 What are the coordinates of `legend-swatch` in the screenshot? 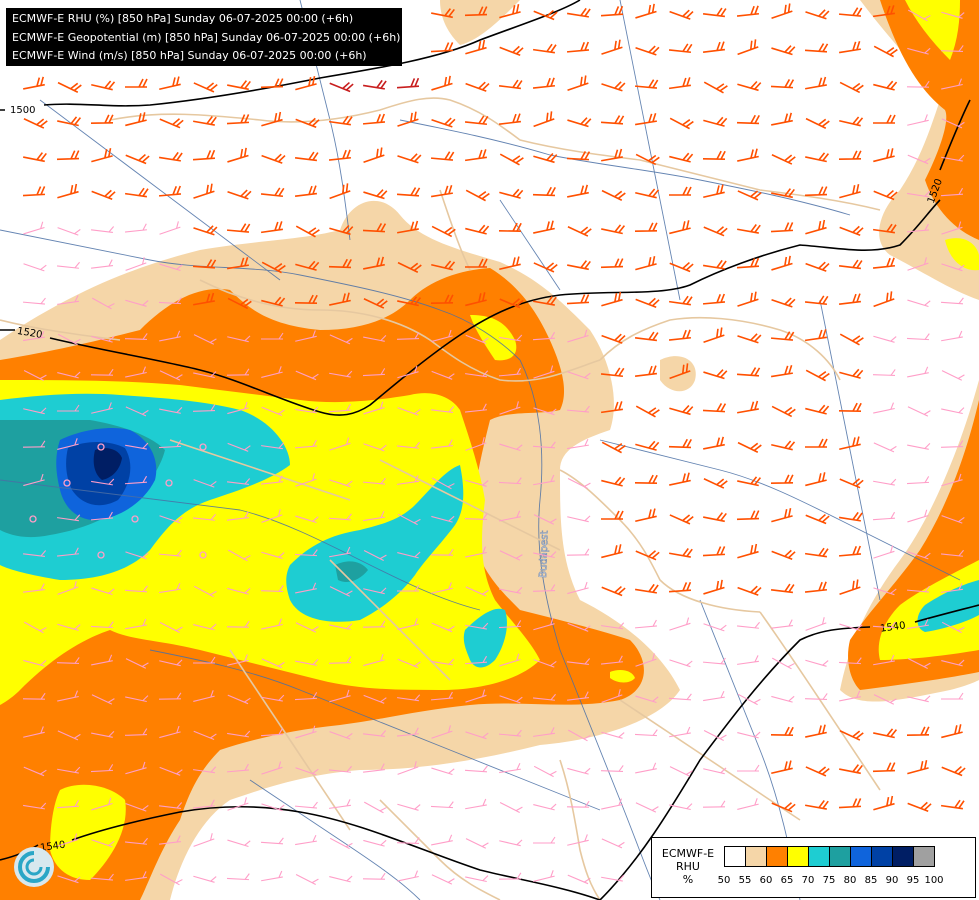 It's located at (840, 856).